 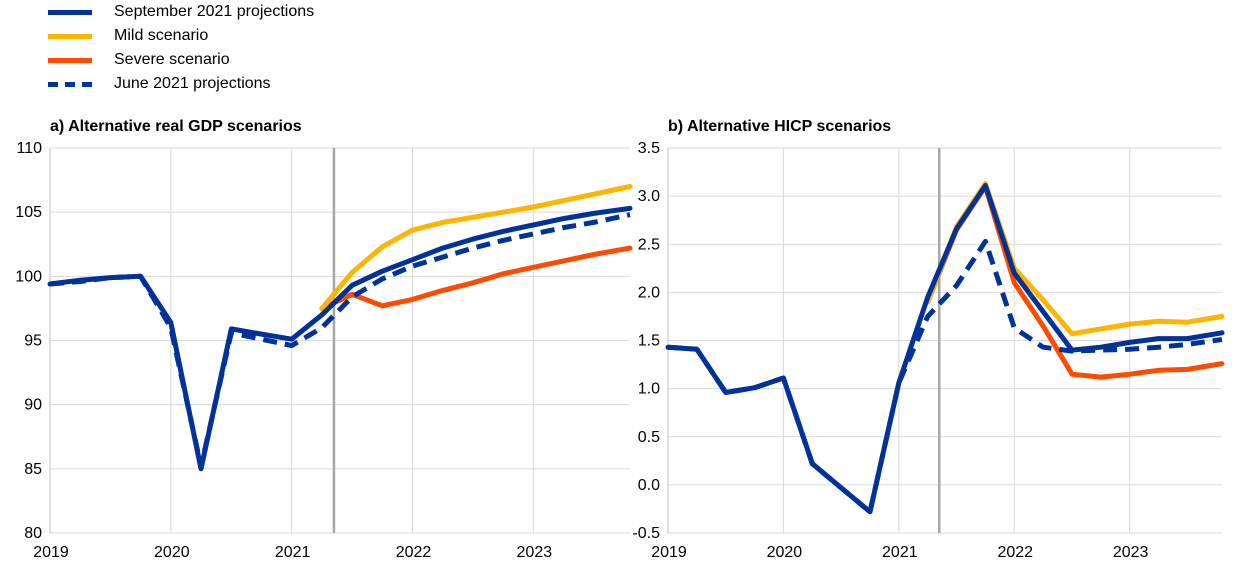 I want to click on y-tick-label: 90, so click(x=33, y=405).